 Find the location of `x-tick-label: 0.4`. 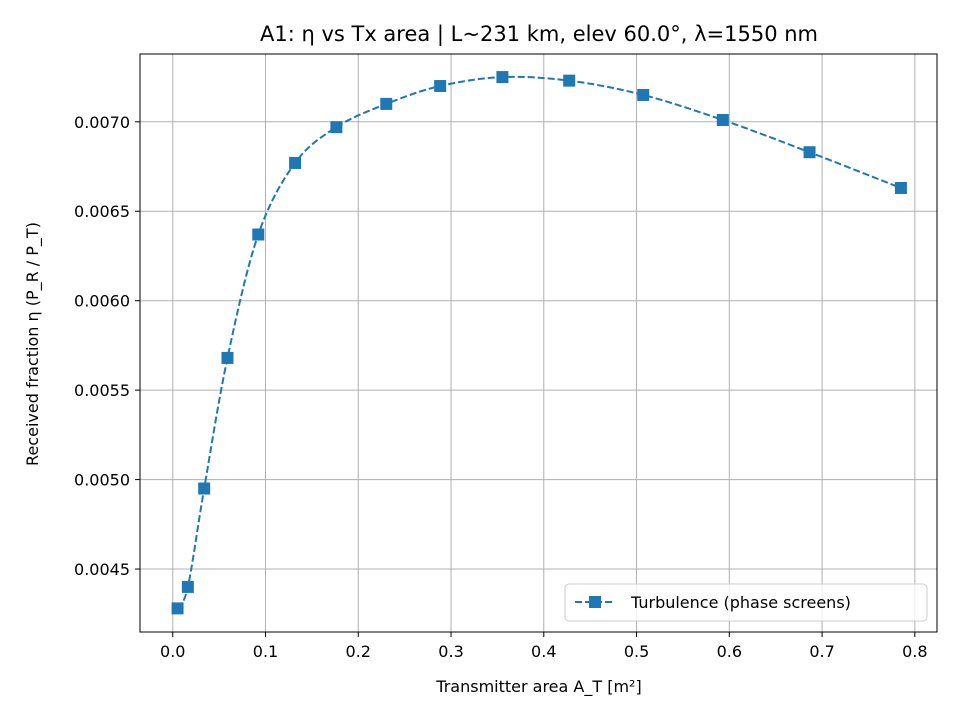

x-tick-label: 0.4 is located at coordinates (543, 651).